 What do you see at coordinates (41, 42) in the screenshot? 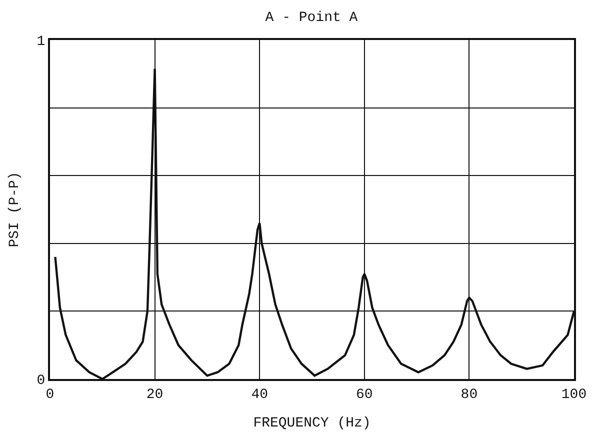
I see `y-tick-label: 1` at bounding box center [41, 42].